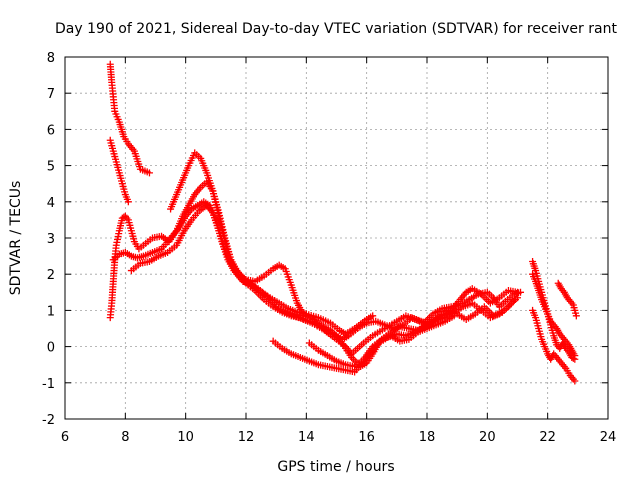 This screenshot has width=640, height=480. I want to click on x-tick-label: 20, so click(487, 437).